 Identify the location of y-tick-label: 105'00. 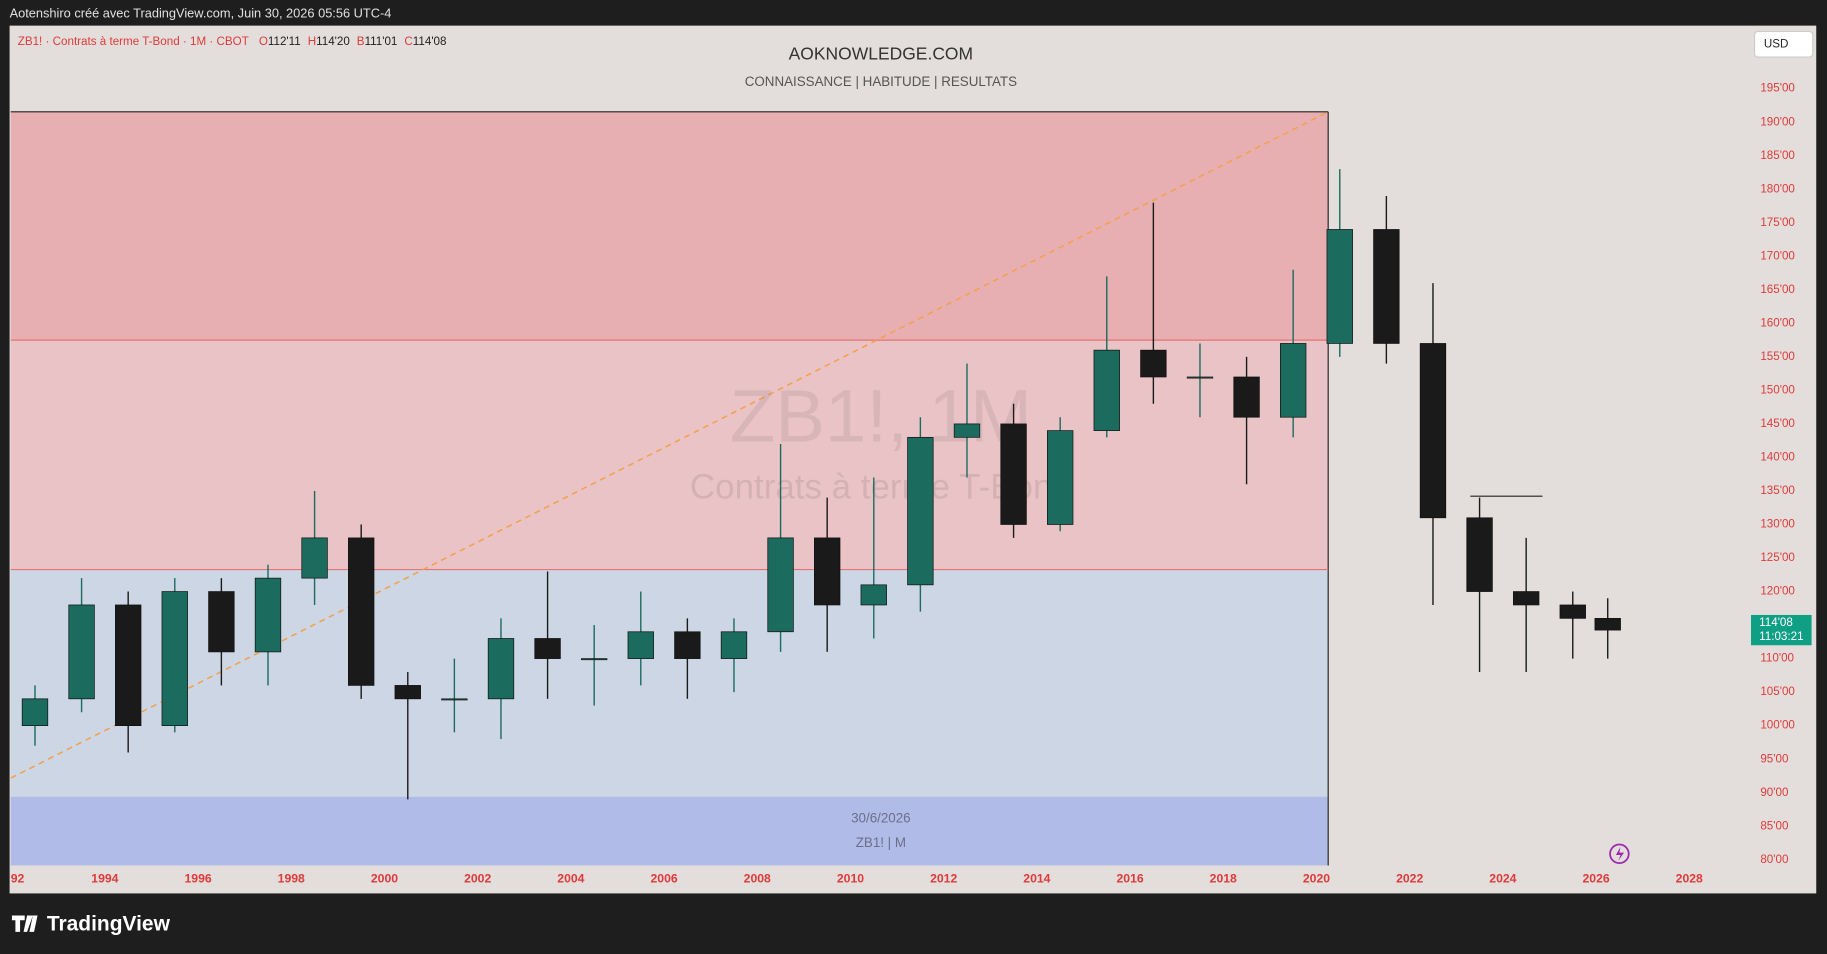
(1777, 691).